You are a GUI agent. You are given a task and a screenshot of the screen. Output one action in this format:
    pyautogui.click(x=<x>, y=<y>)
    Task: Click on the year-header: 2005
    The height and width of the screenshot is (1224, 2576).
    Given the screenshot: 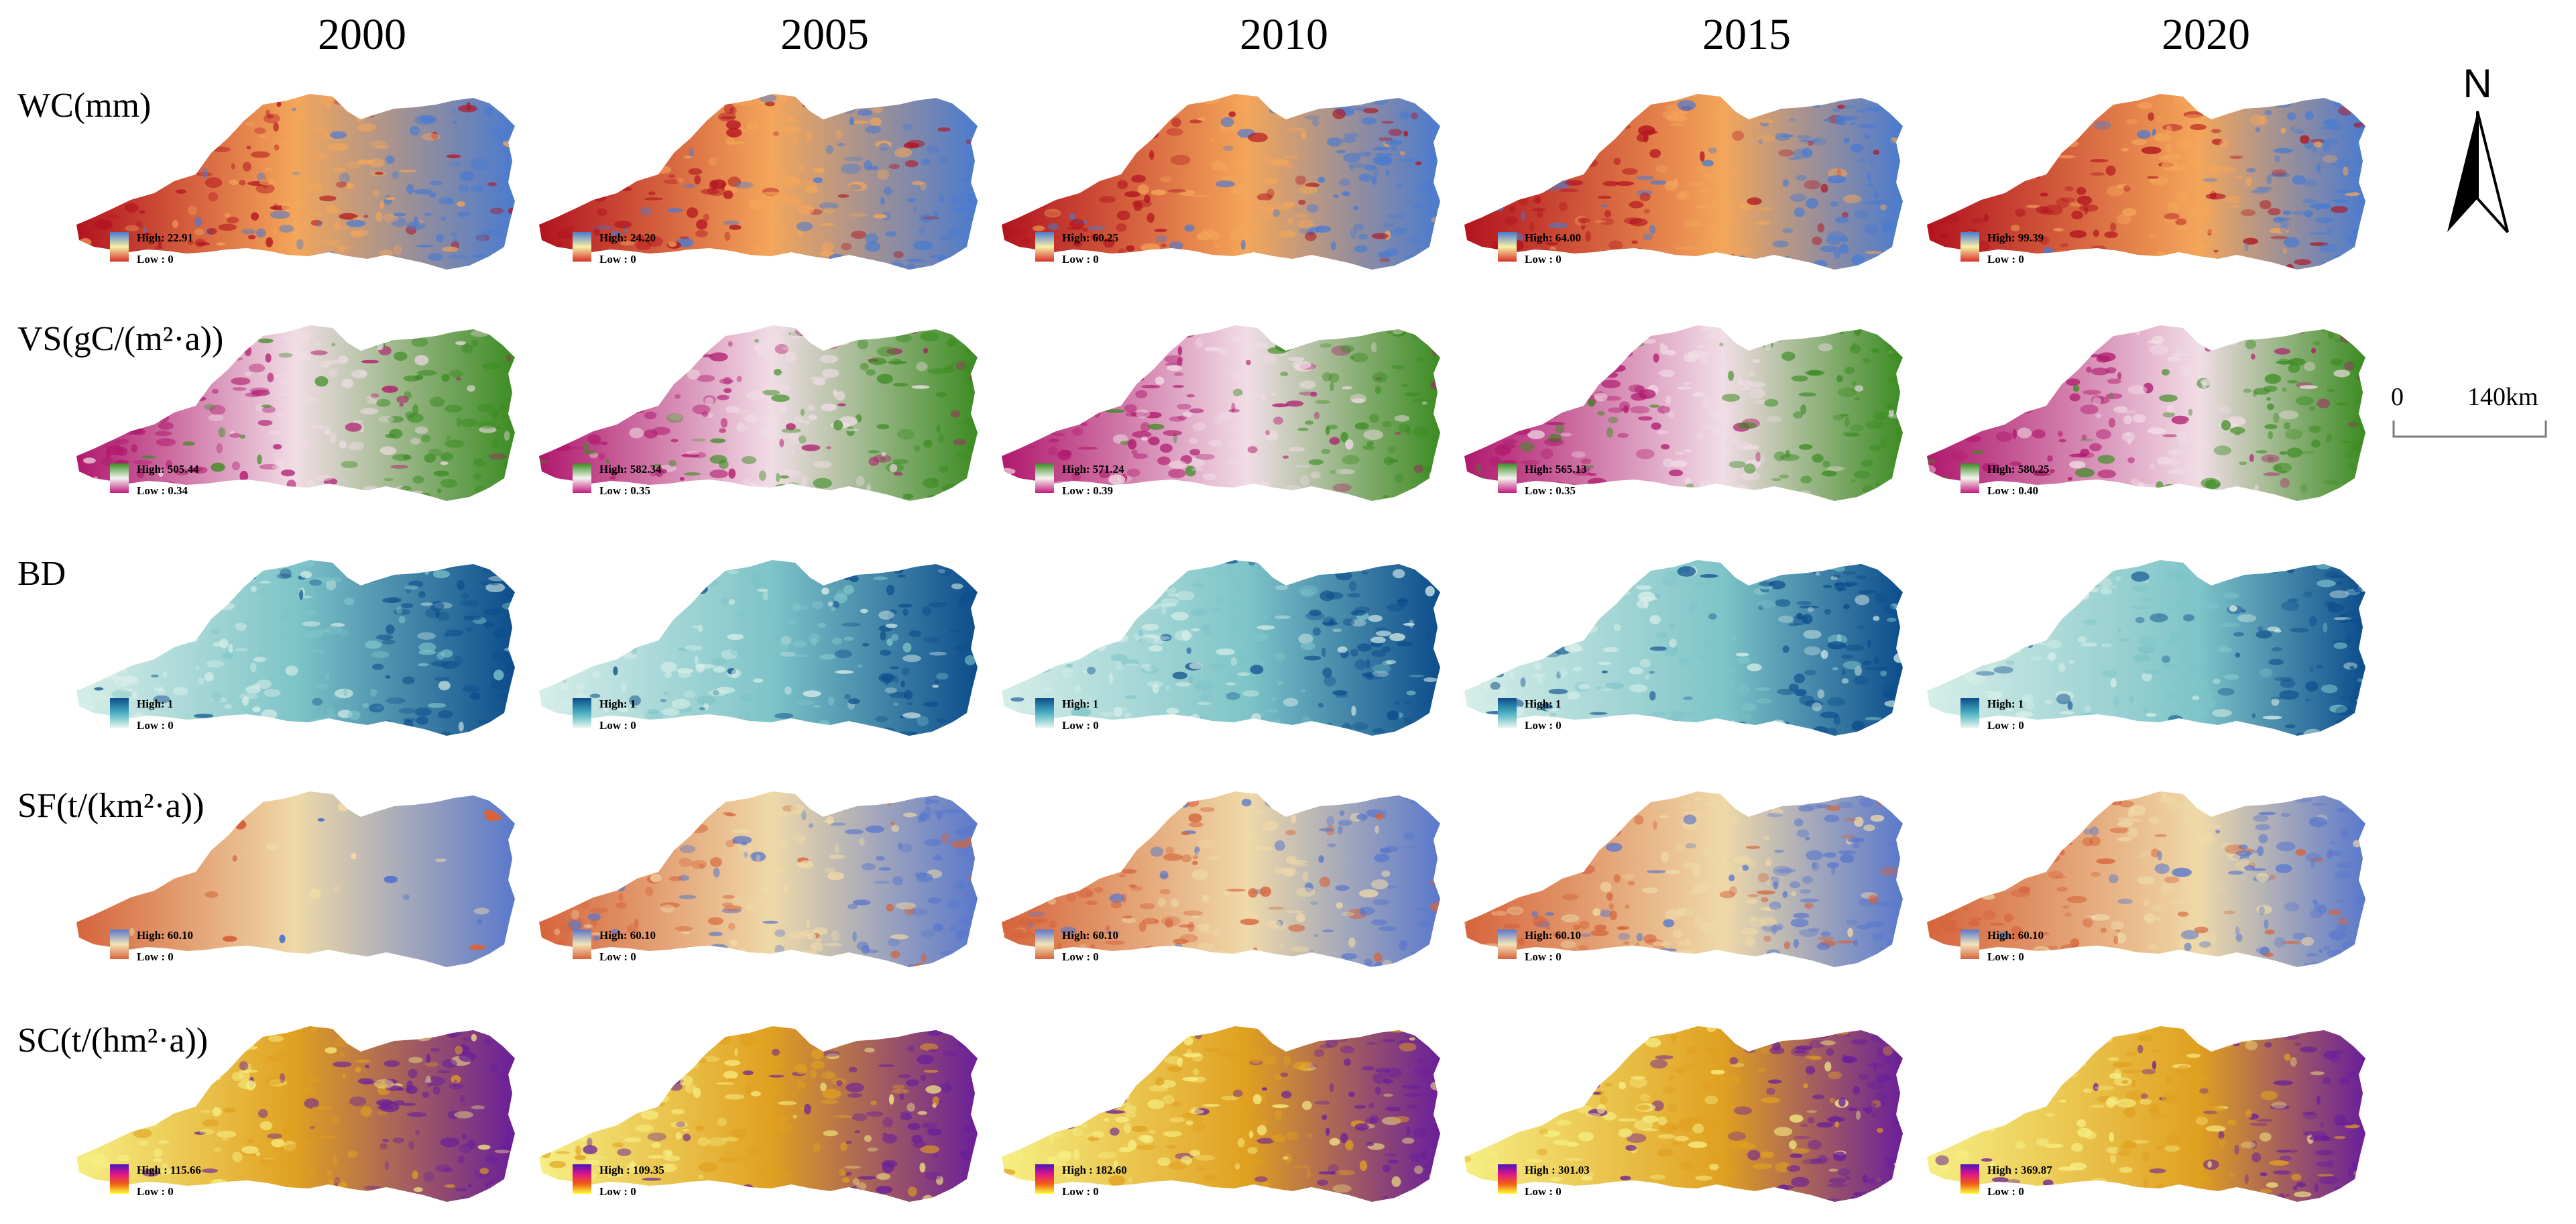 What is the action you would take?
    pyautogui.click(x=824, y=34)
    